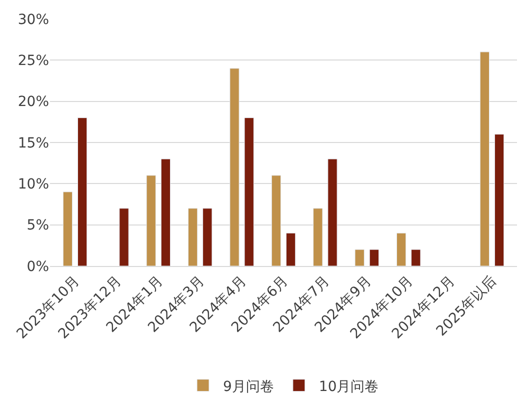  I want to click on y-tick-label: 5%, so click(37, 226).